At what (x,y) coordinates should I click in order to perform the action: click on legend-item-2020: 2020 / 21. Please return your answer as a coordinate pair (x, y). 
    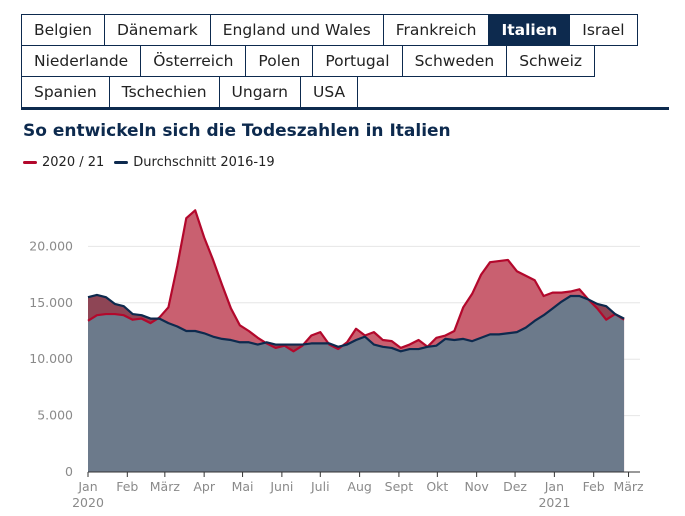
    Looking at the image, I should click on (63, 162).